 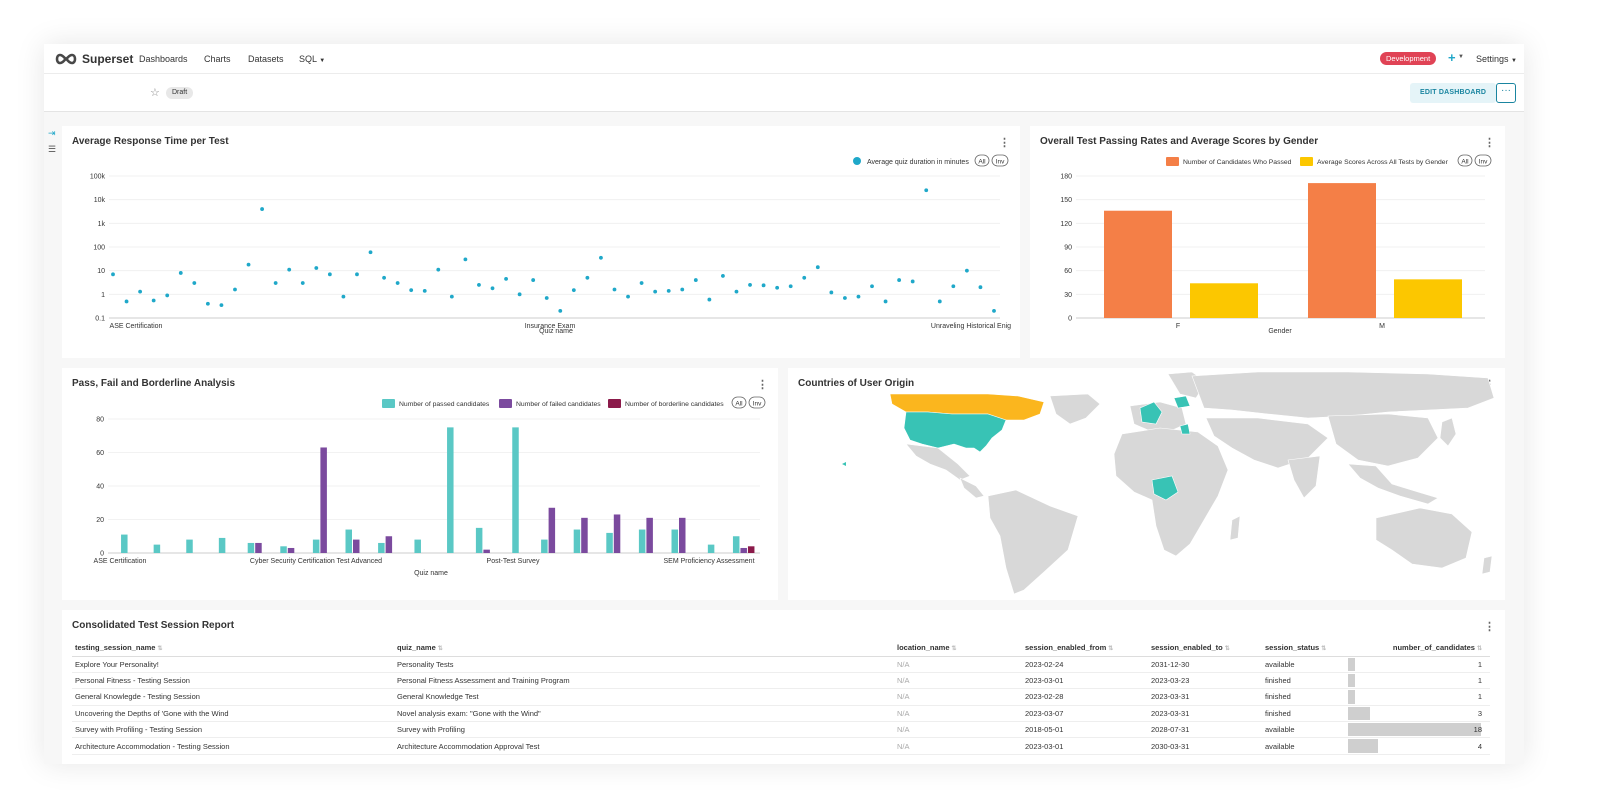 What do you see at coordinates (233, 648) in the screenshot?
I see `column-header: testing_session_name ⇅` at bounding box center [233, 648].